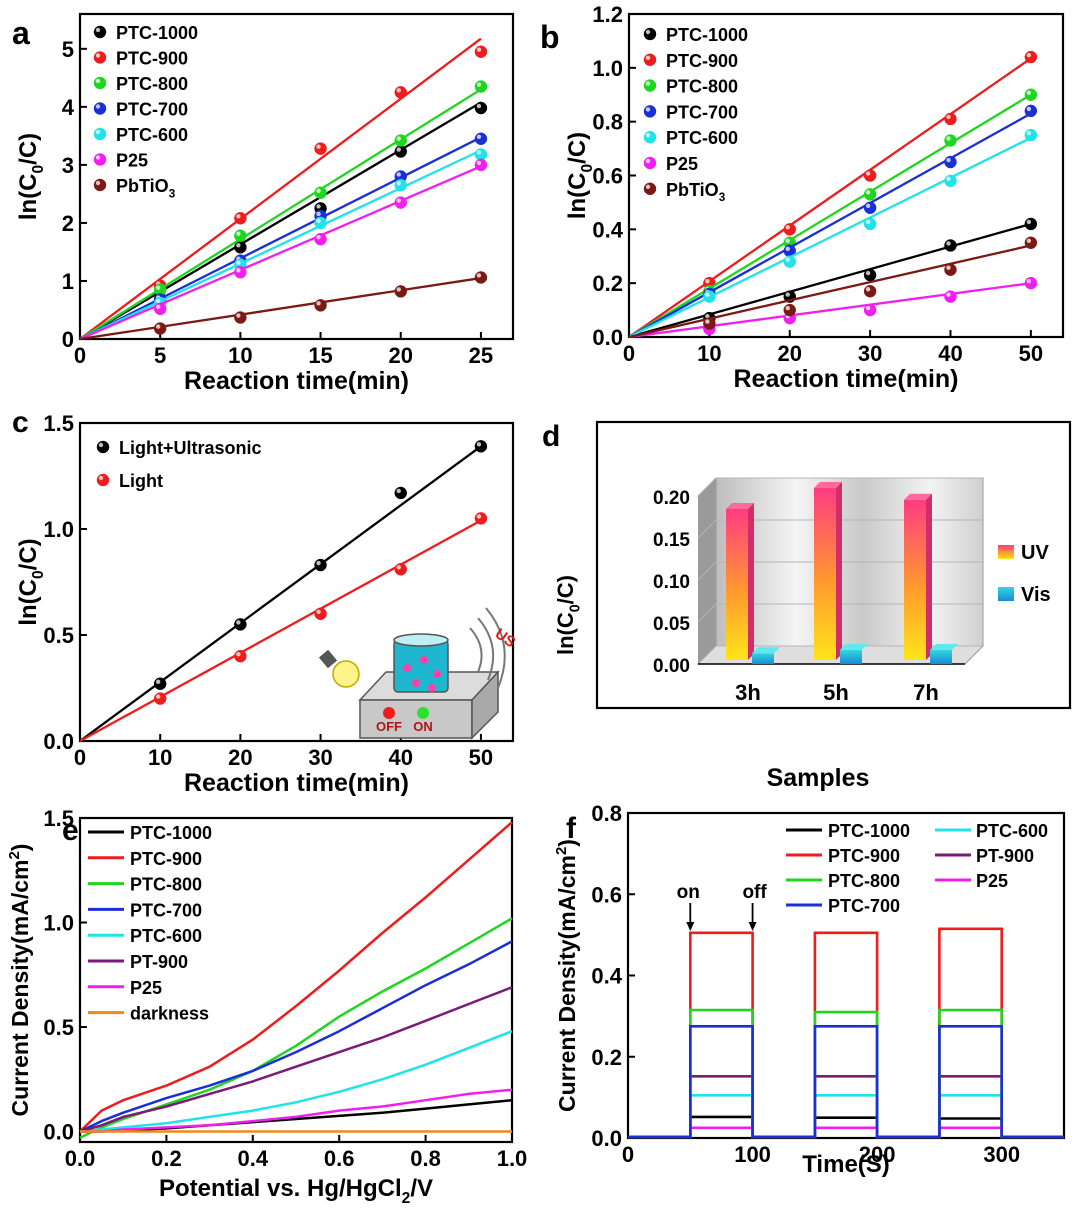  I want to click on panel-letter-d: d, so click(551, 436).